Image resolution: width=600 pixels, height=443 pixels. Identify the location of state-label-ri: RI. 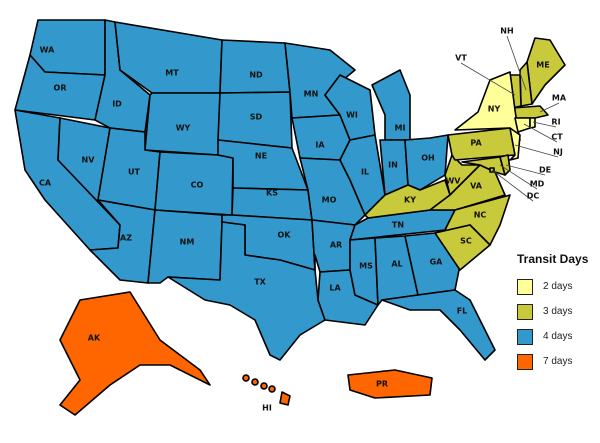
(555, 122).